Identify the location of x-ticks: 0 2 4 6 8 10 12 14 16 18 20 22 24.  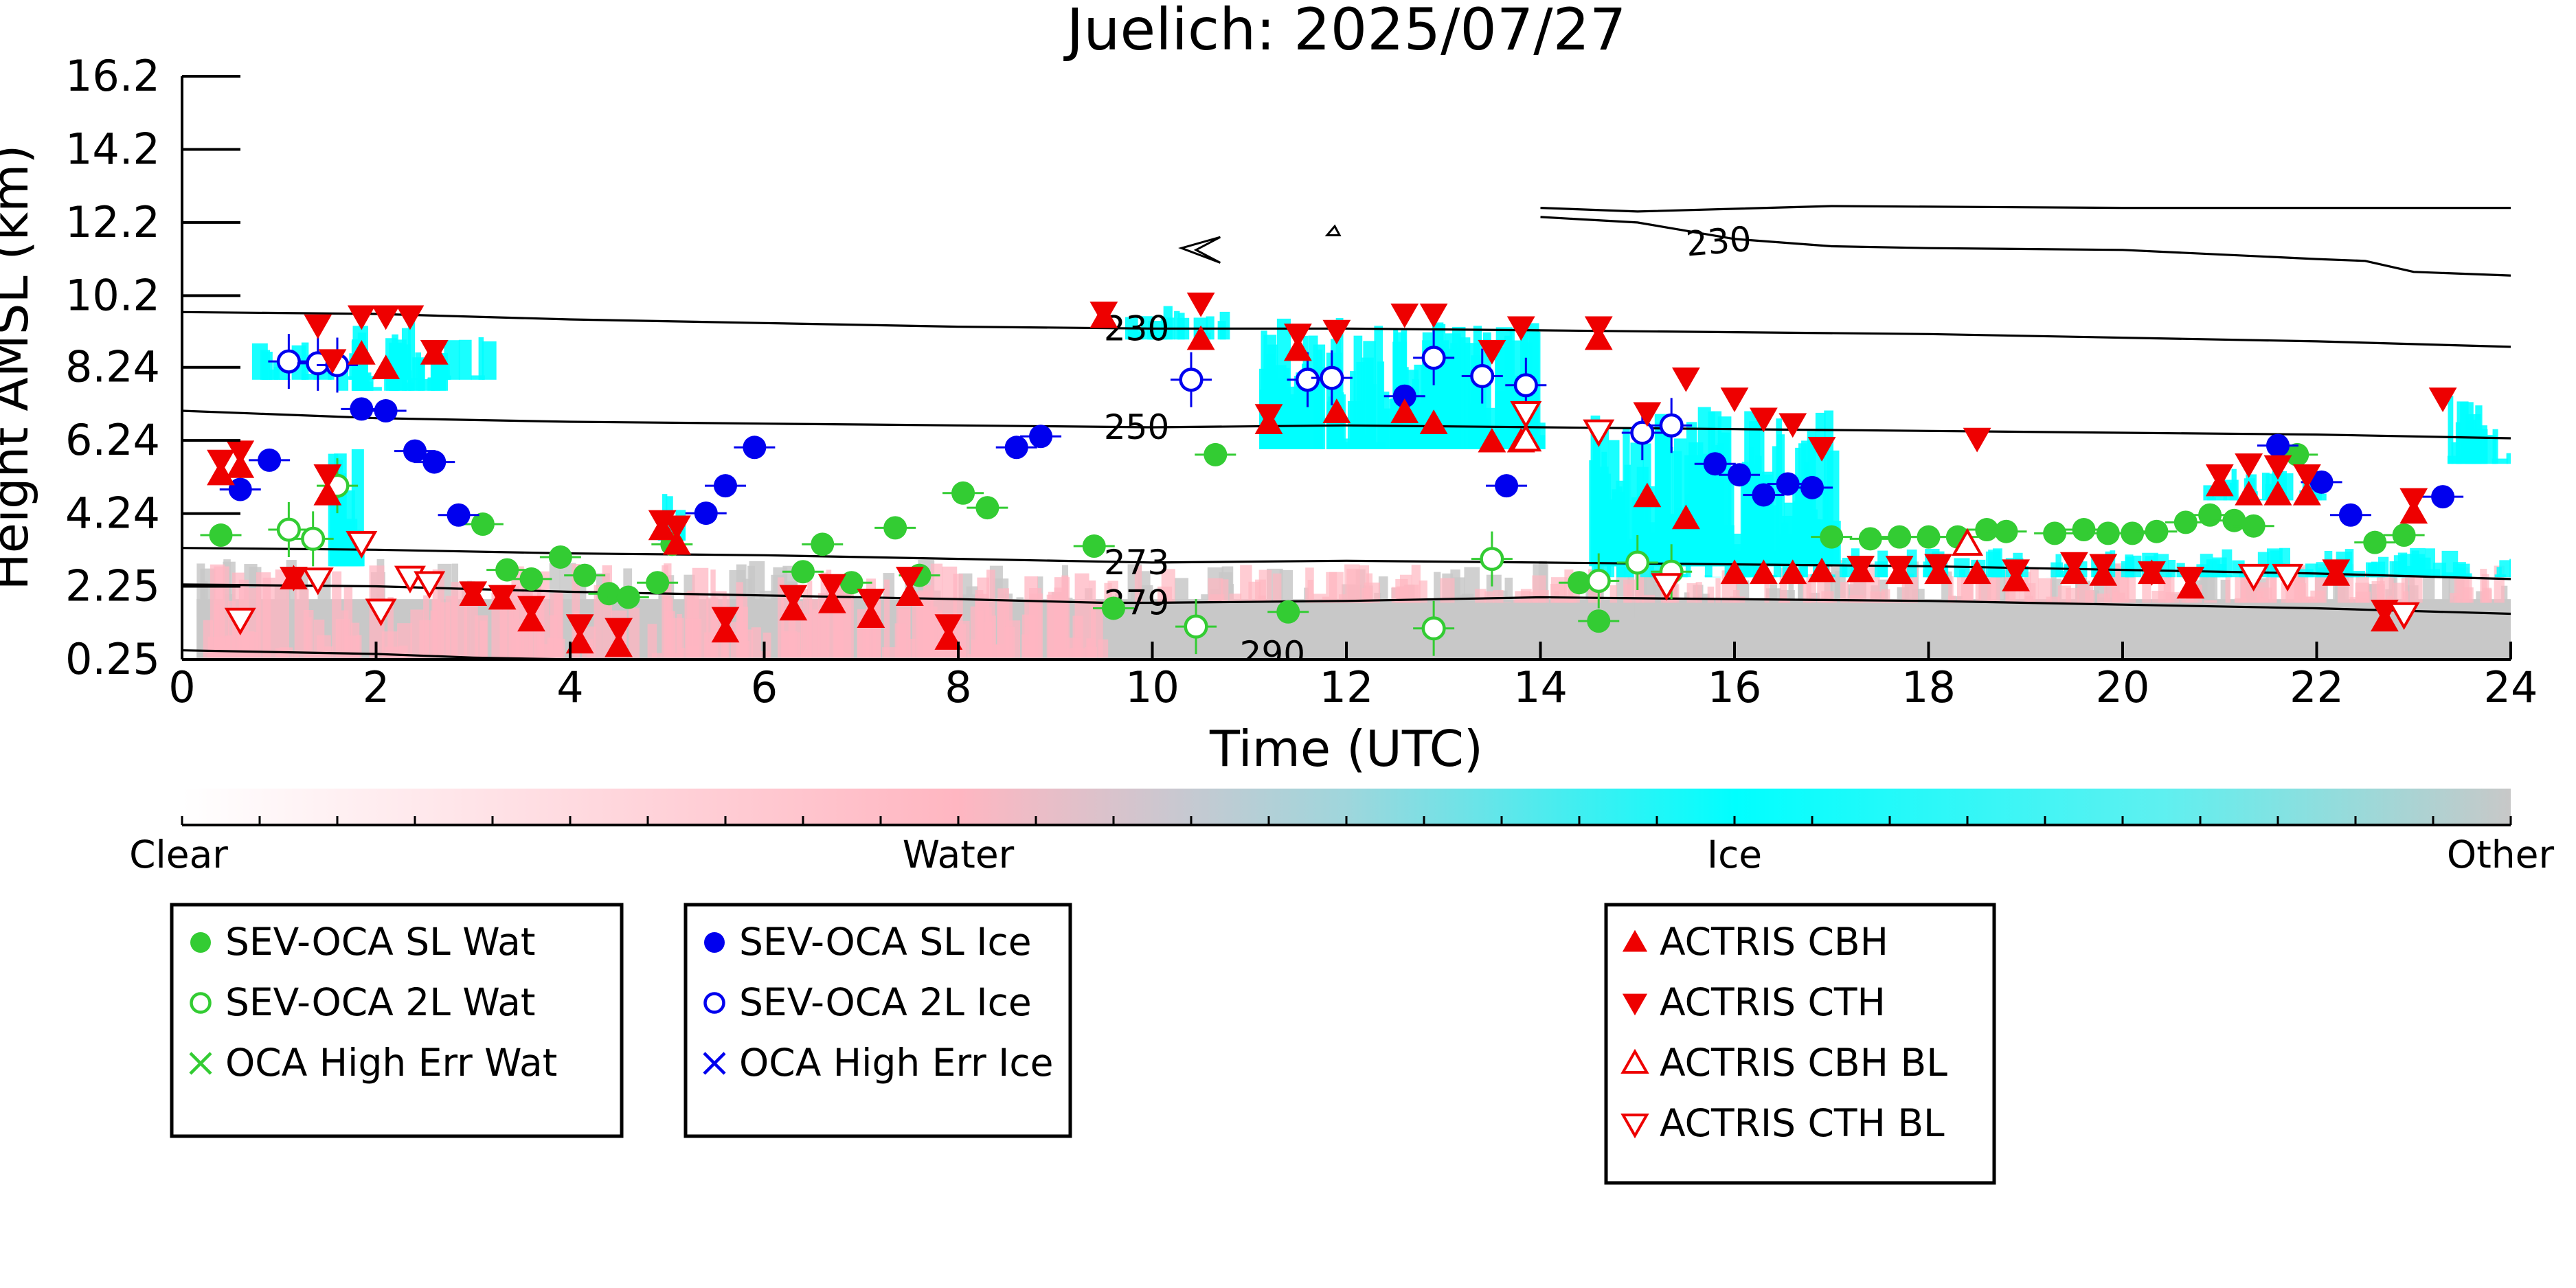
(1353, 677).